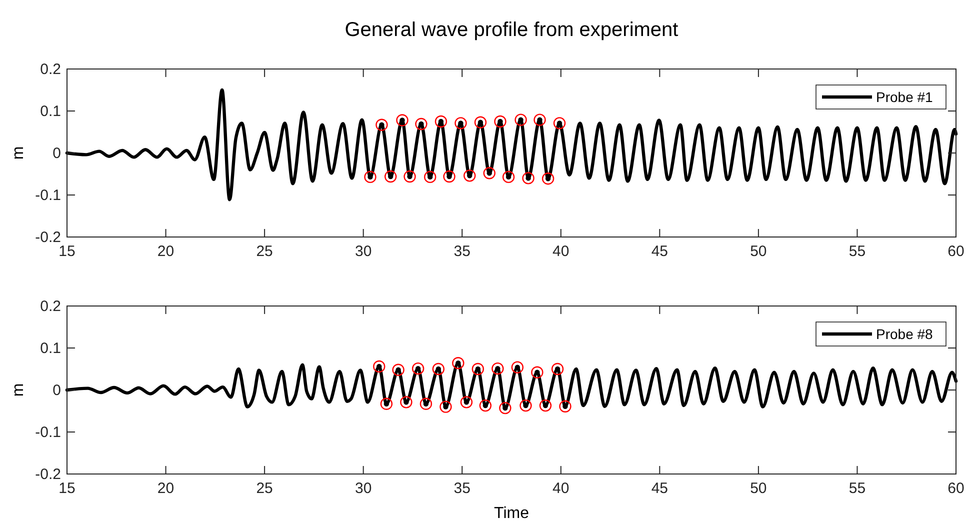 This screenshot has height=528, width=976. Describe the element at coordinates (512, 513) in the screenshot. I see `x-axis-title: Time` at that location.